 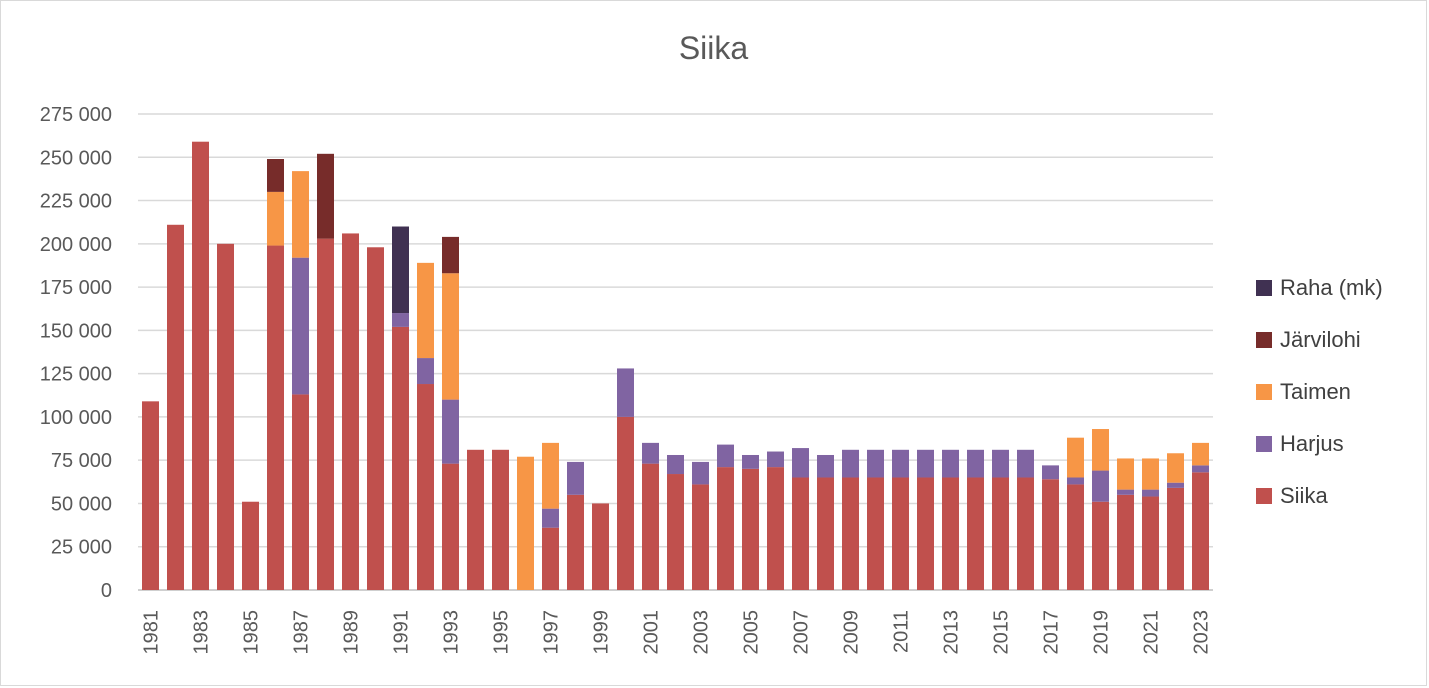 What do you see at coordinates (1315, 391) in the screenshot?
I see `legend-label: Taimen` at bounding box center [1315, 391].